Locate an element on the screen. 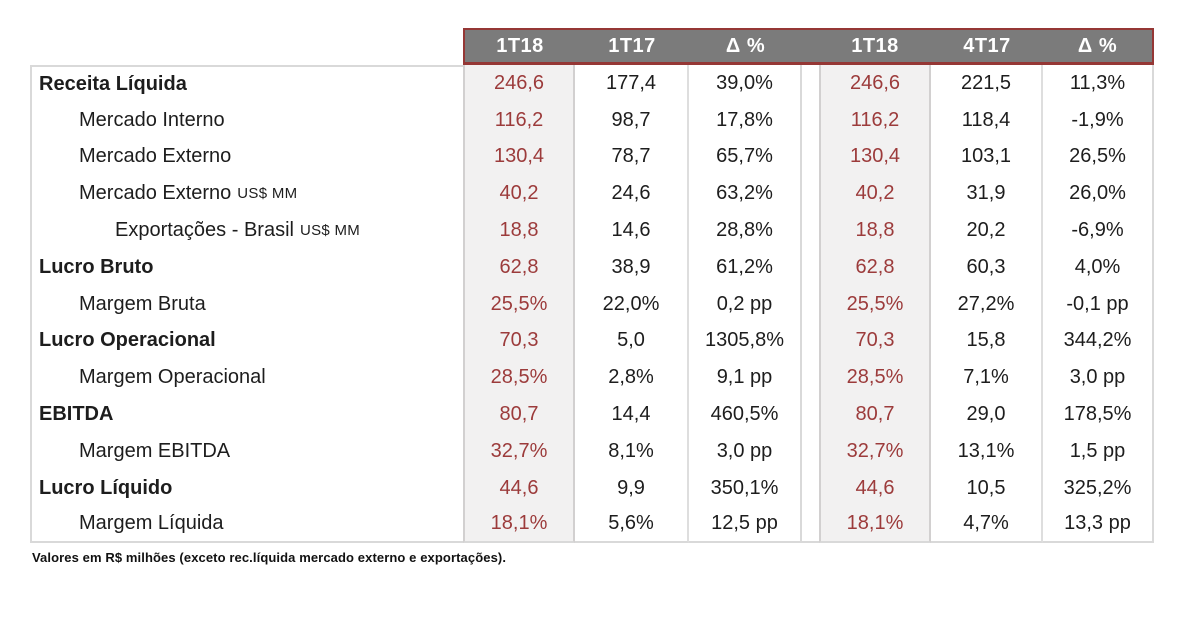 The height and width of the screenshot is (628, 1180). cell-1t18-a: 44,6 is located at coordinates (519, 488).